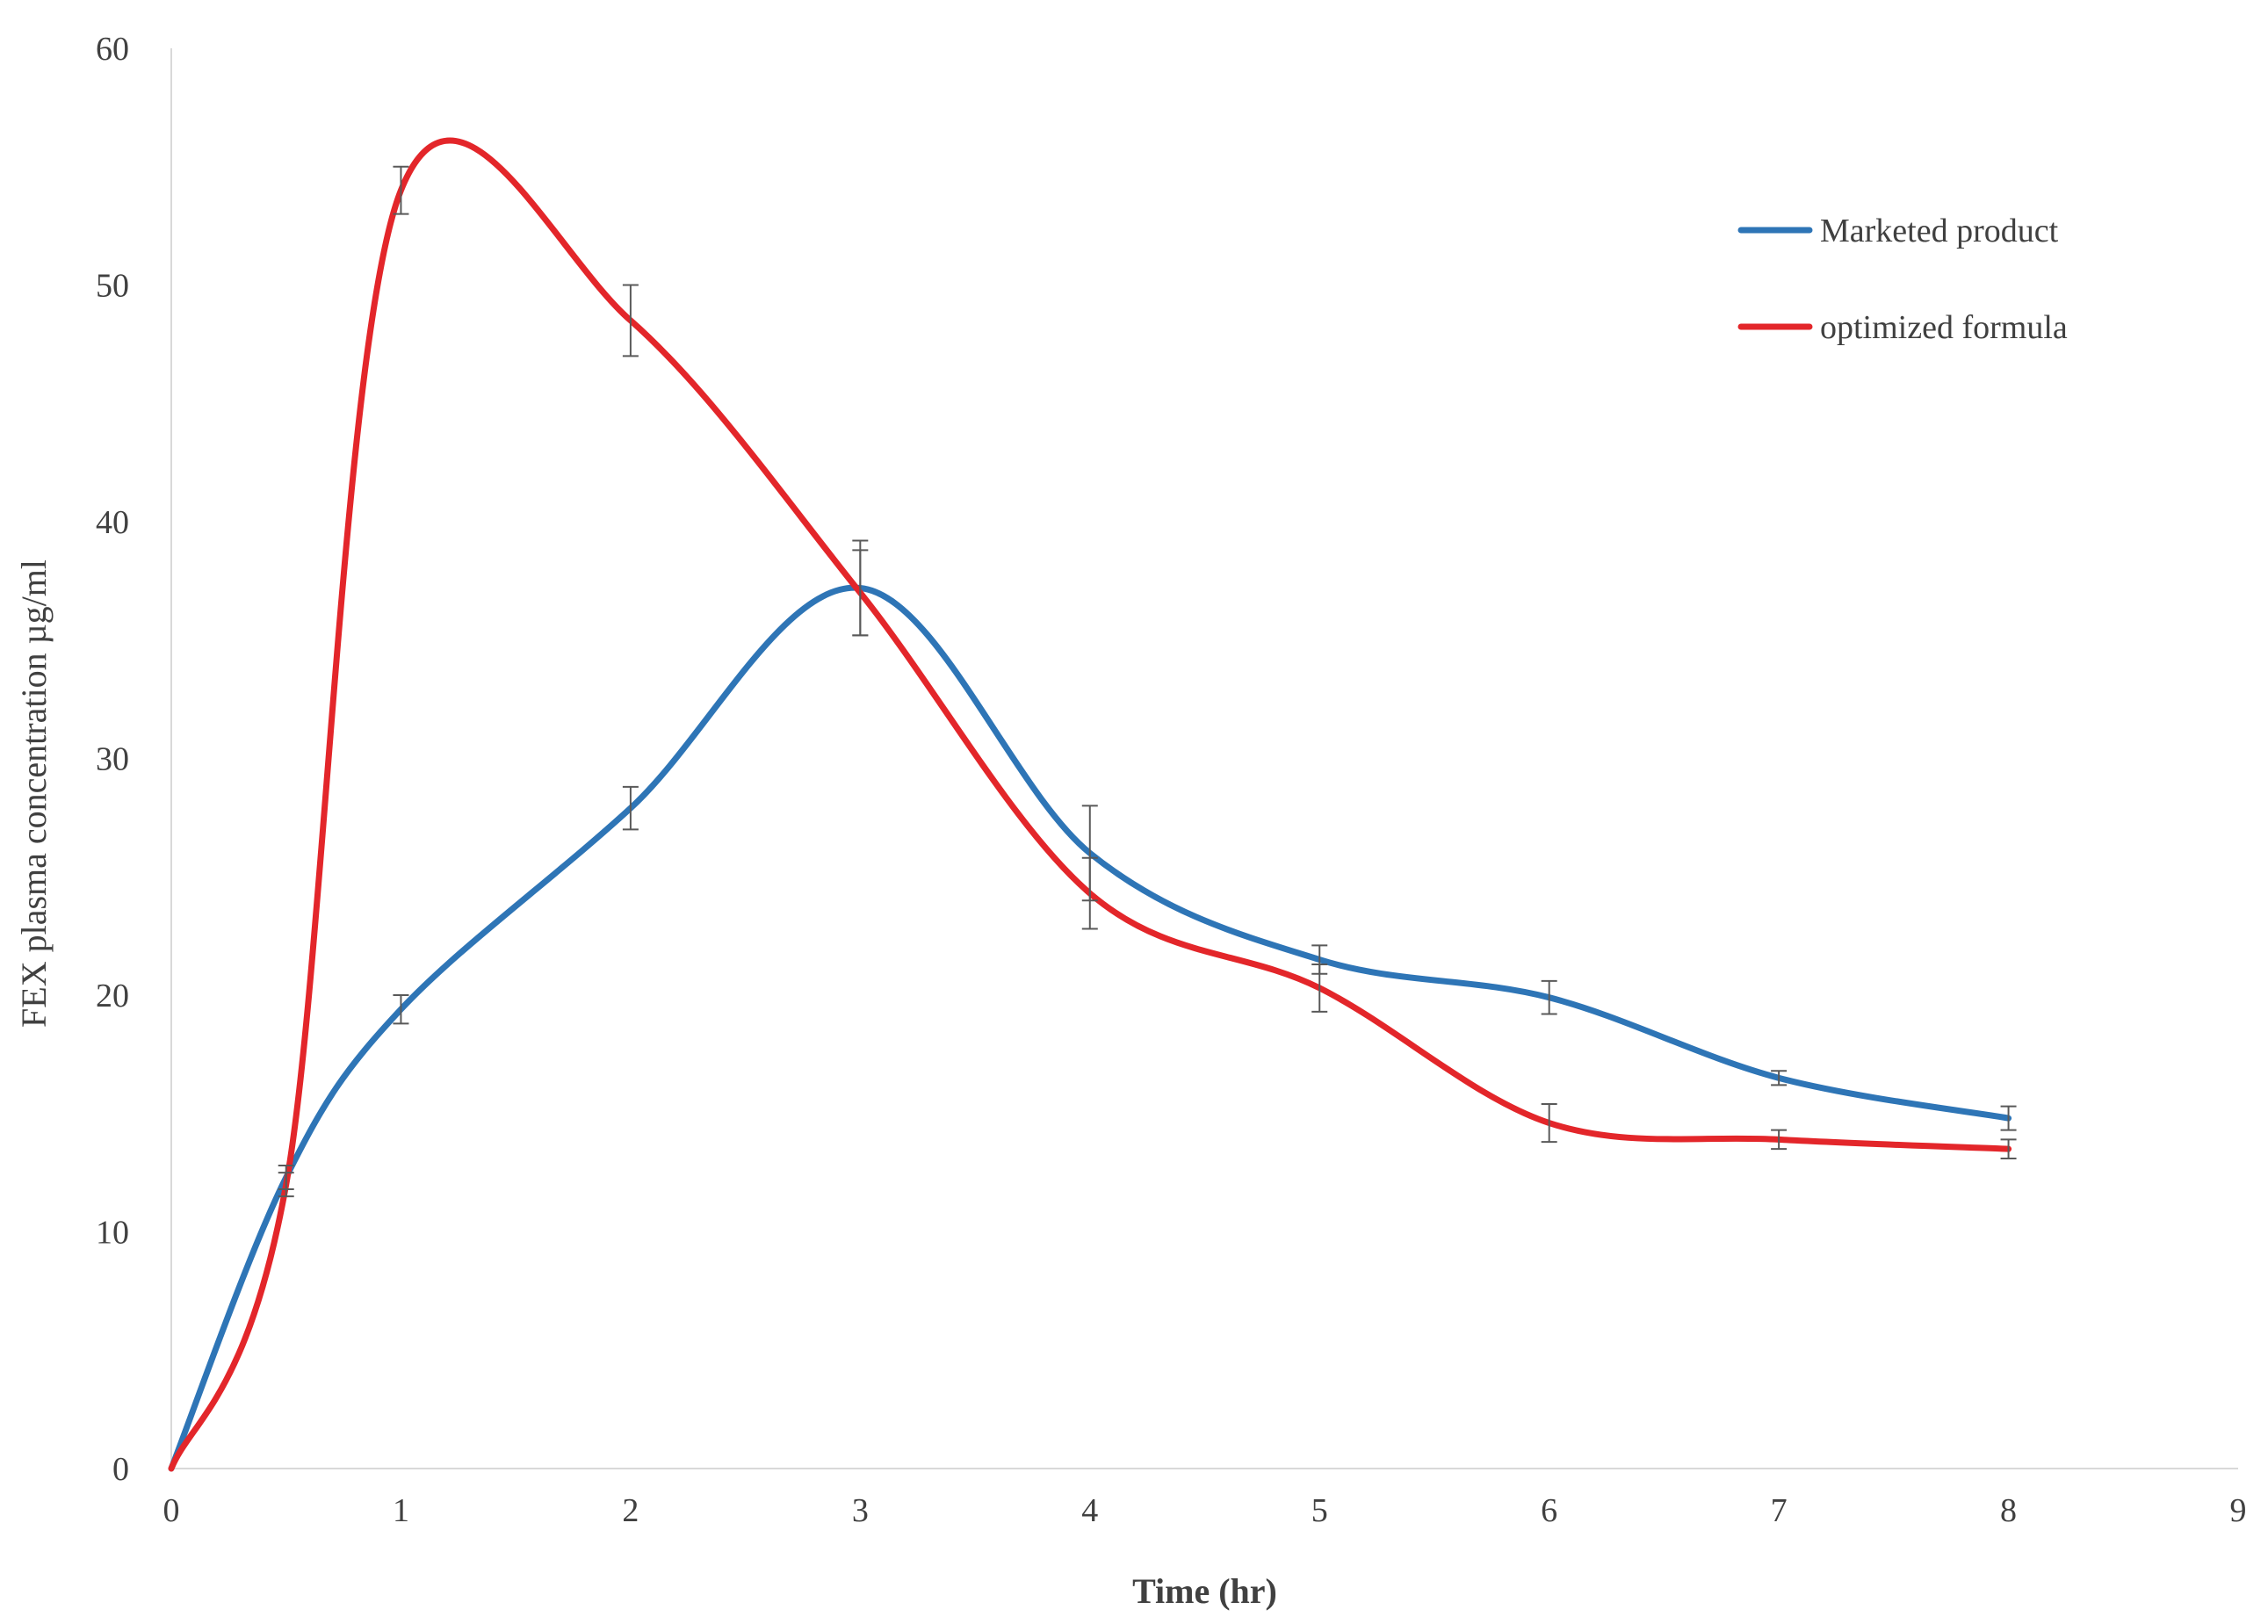 Image resolution: width=2268 pixels, height=1624 pixels. What do you see at coordinates (1090, 1510) in the screenshot?
I see `x-tick-label: 4` at bounding box center [1090, 1510].